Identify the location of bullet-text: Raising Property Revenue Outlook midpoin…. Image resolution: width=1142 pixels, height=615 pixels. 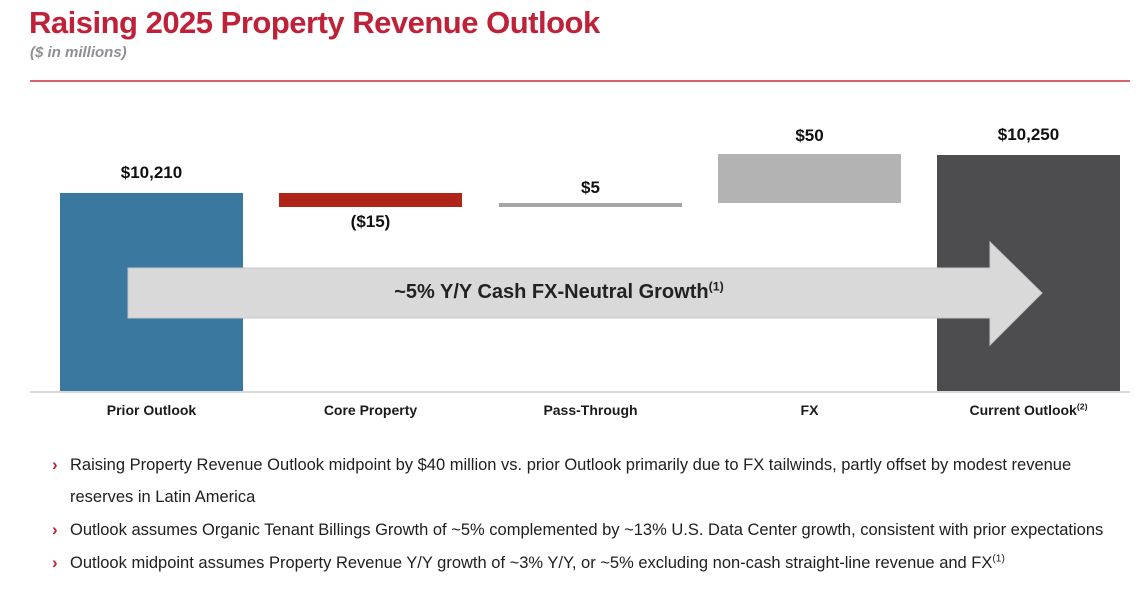
(571, 481).